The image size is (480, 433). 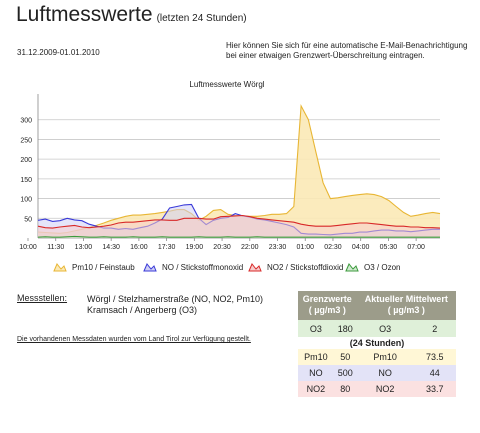 What do you see at coordinates (84, 247) in the screenshot?
I see `x-tick-label: 13:00` at bounding box center [84, 247].